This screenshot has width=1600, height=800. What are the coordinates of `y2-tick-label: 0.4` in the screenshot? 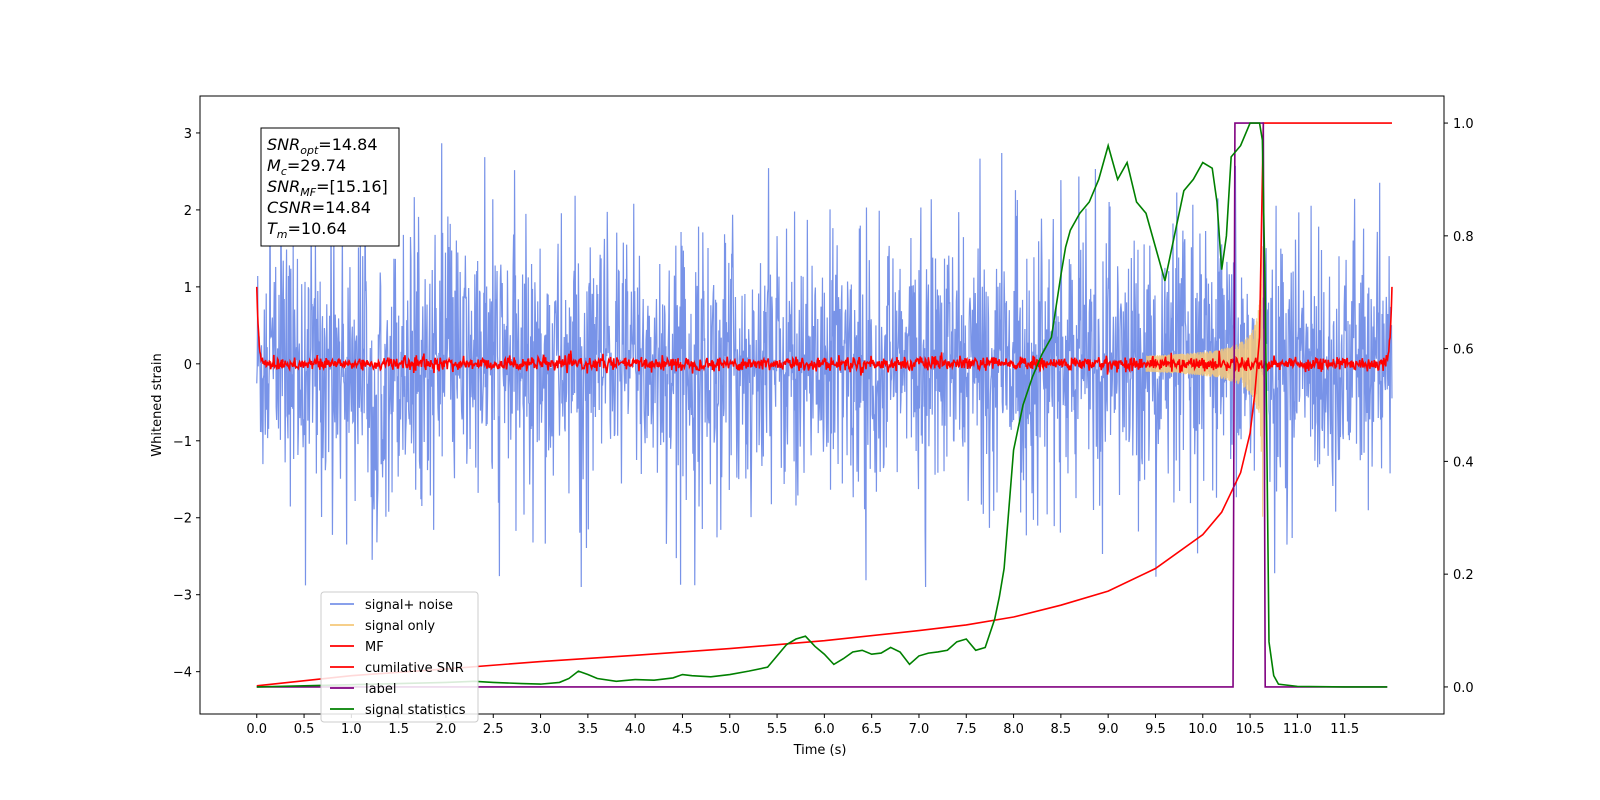 It's located at (1463, 462).